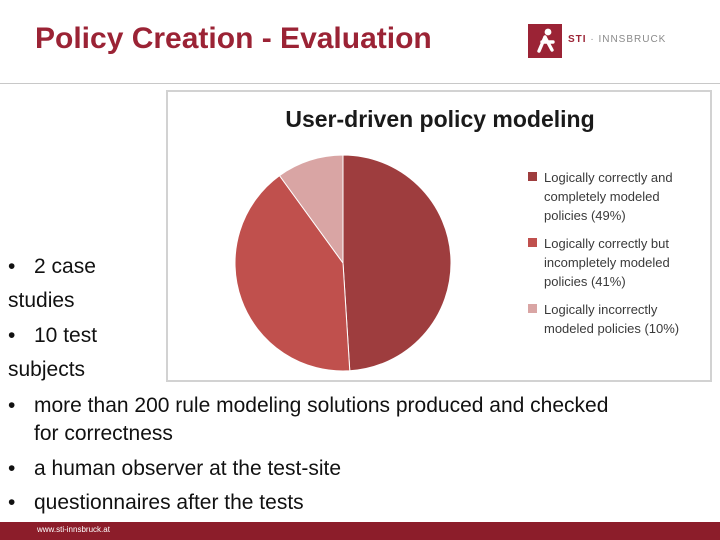  Describe the element at coordinates (66, 335) in the screenshot. I see `bullet-text: 10 test` at that location.